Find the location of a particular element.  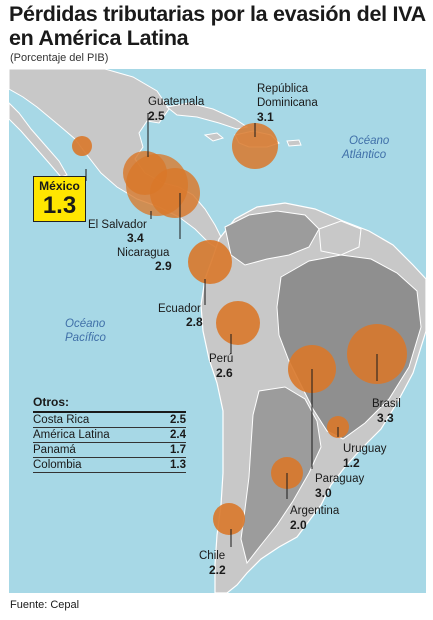

value-peru: 2.6 is located at coordinates (224, 373).